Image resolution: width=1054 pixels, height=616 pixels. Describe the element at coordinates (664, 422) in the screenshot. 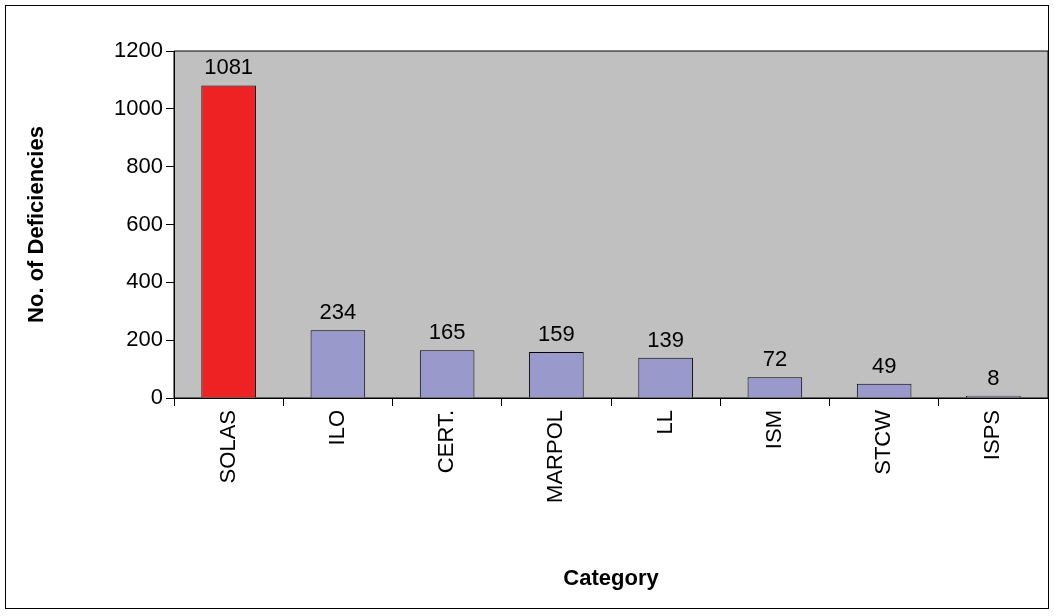

I see `x-tick-label: LL` at that location.